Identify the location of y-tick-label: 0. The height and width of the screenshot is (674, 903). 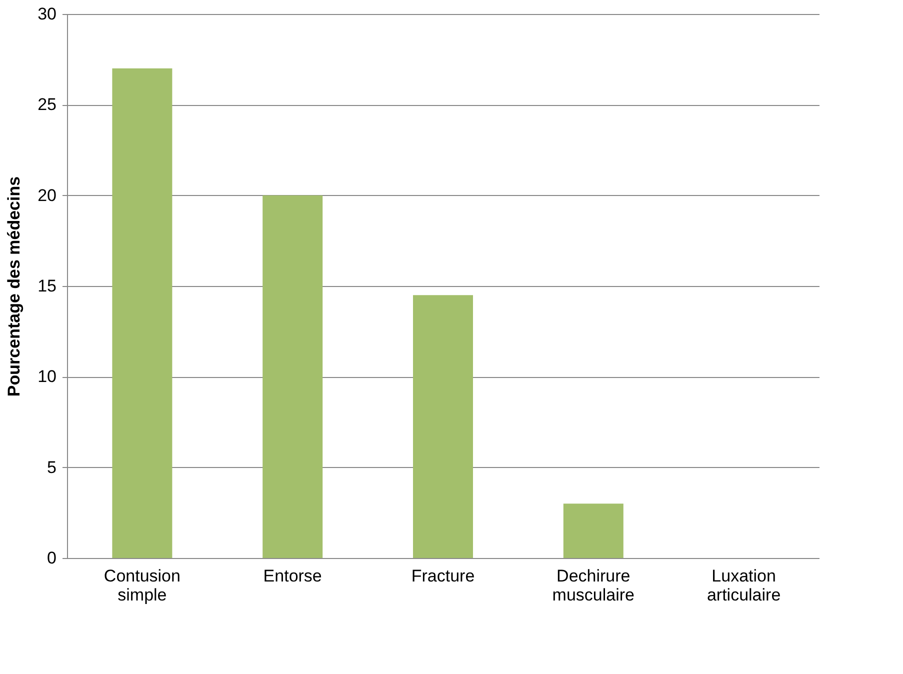
(51, 558).